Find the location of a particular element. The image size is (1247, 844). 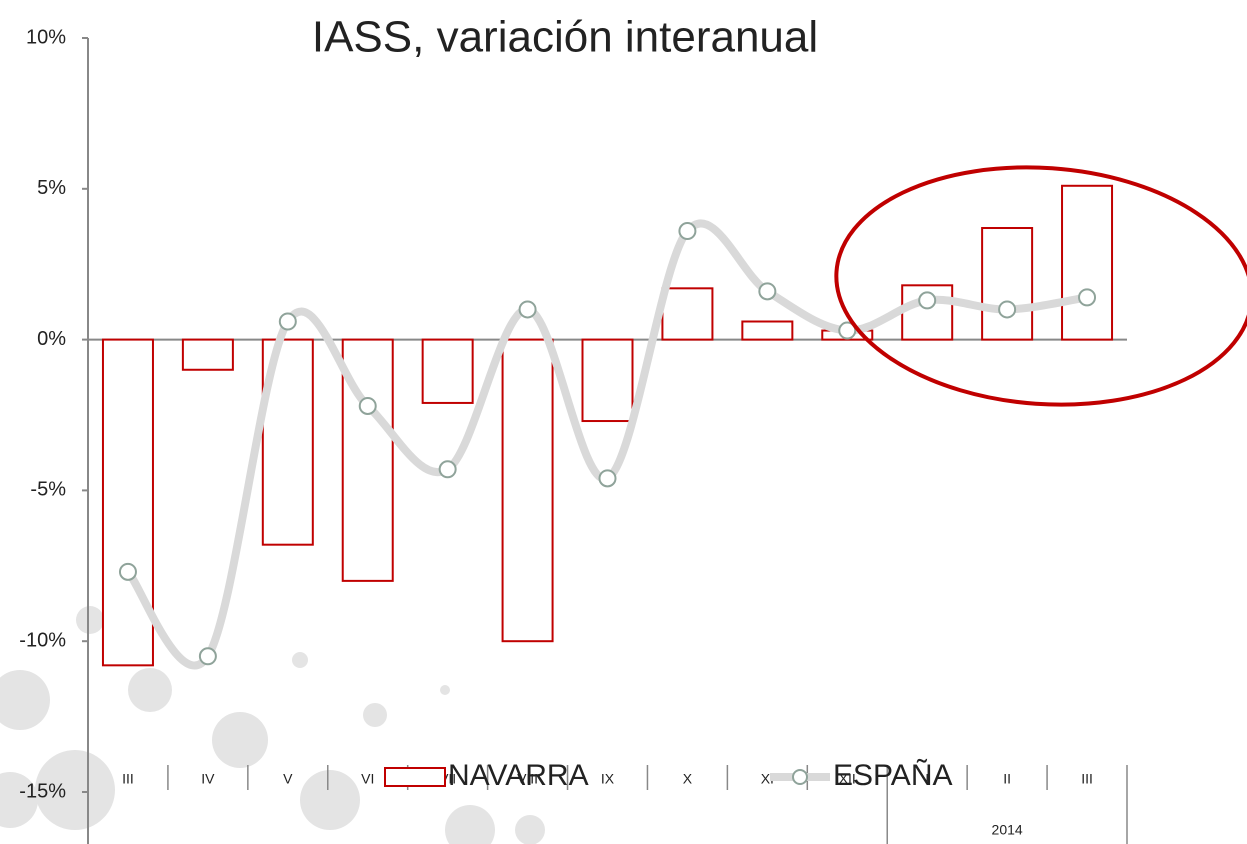

x-tick-label: XII is located at coordinates (847, 779).